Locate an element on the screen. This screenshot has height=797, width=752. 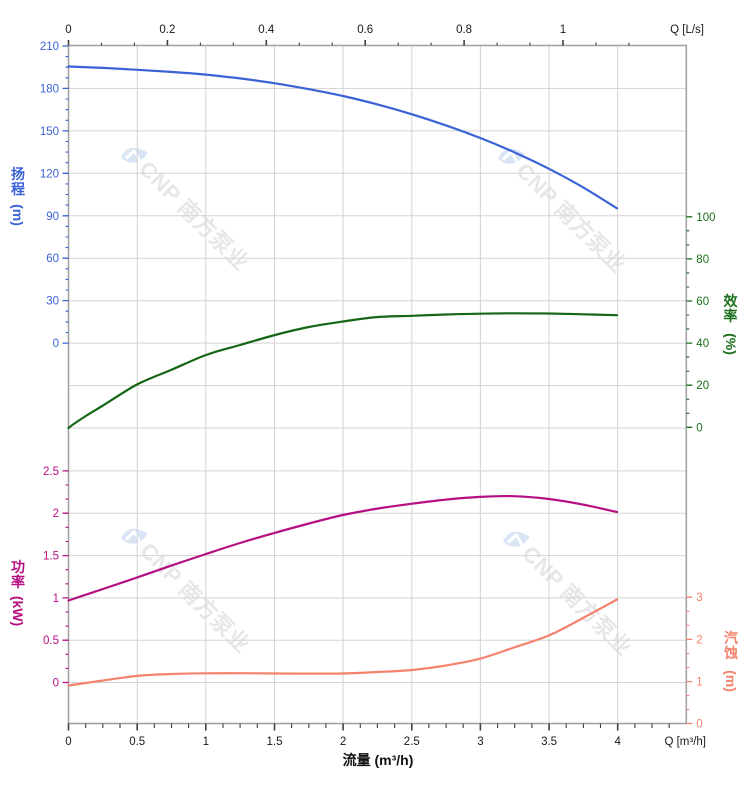
svg-text: 80 is located at coordinates (702, 260).